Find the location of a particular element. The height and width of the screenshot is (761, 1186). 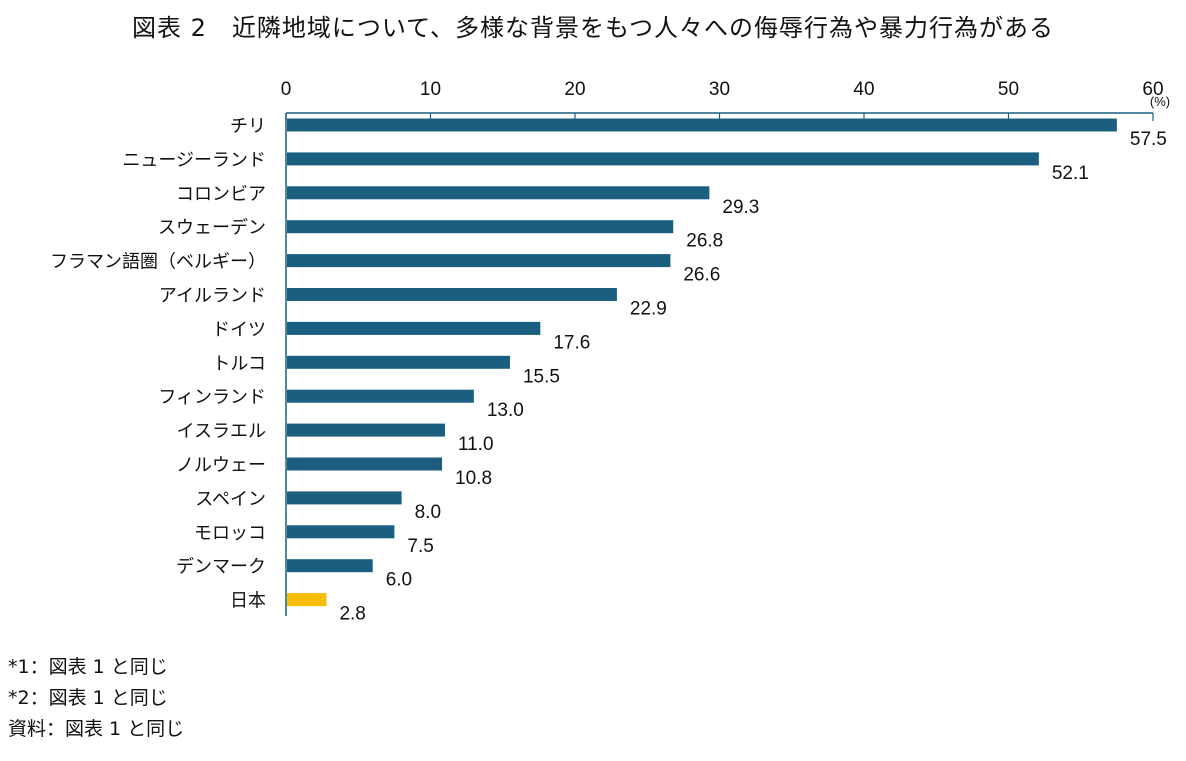

value-label: 57.5 is located at coordinates (1148, 139).